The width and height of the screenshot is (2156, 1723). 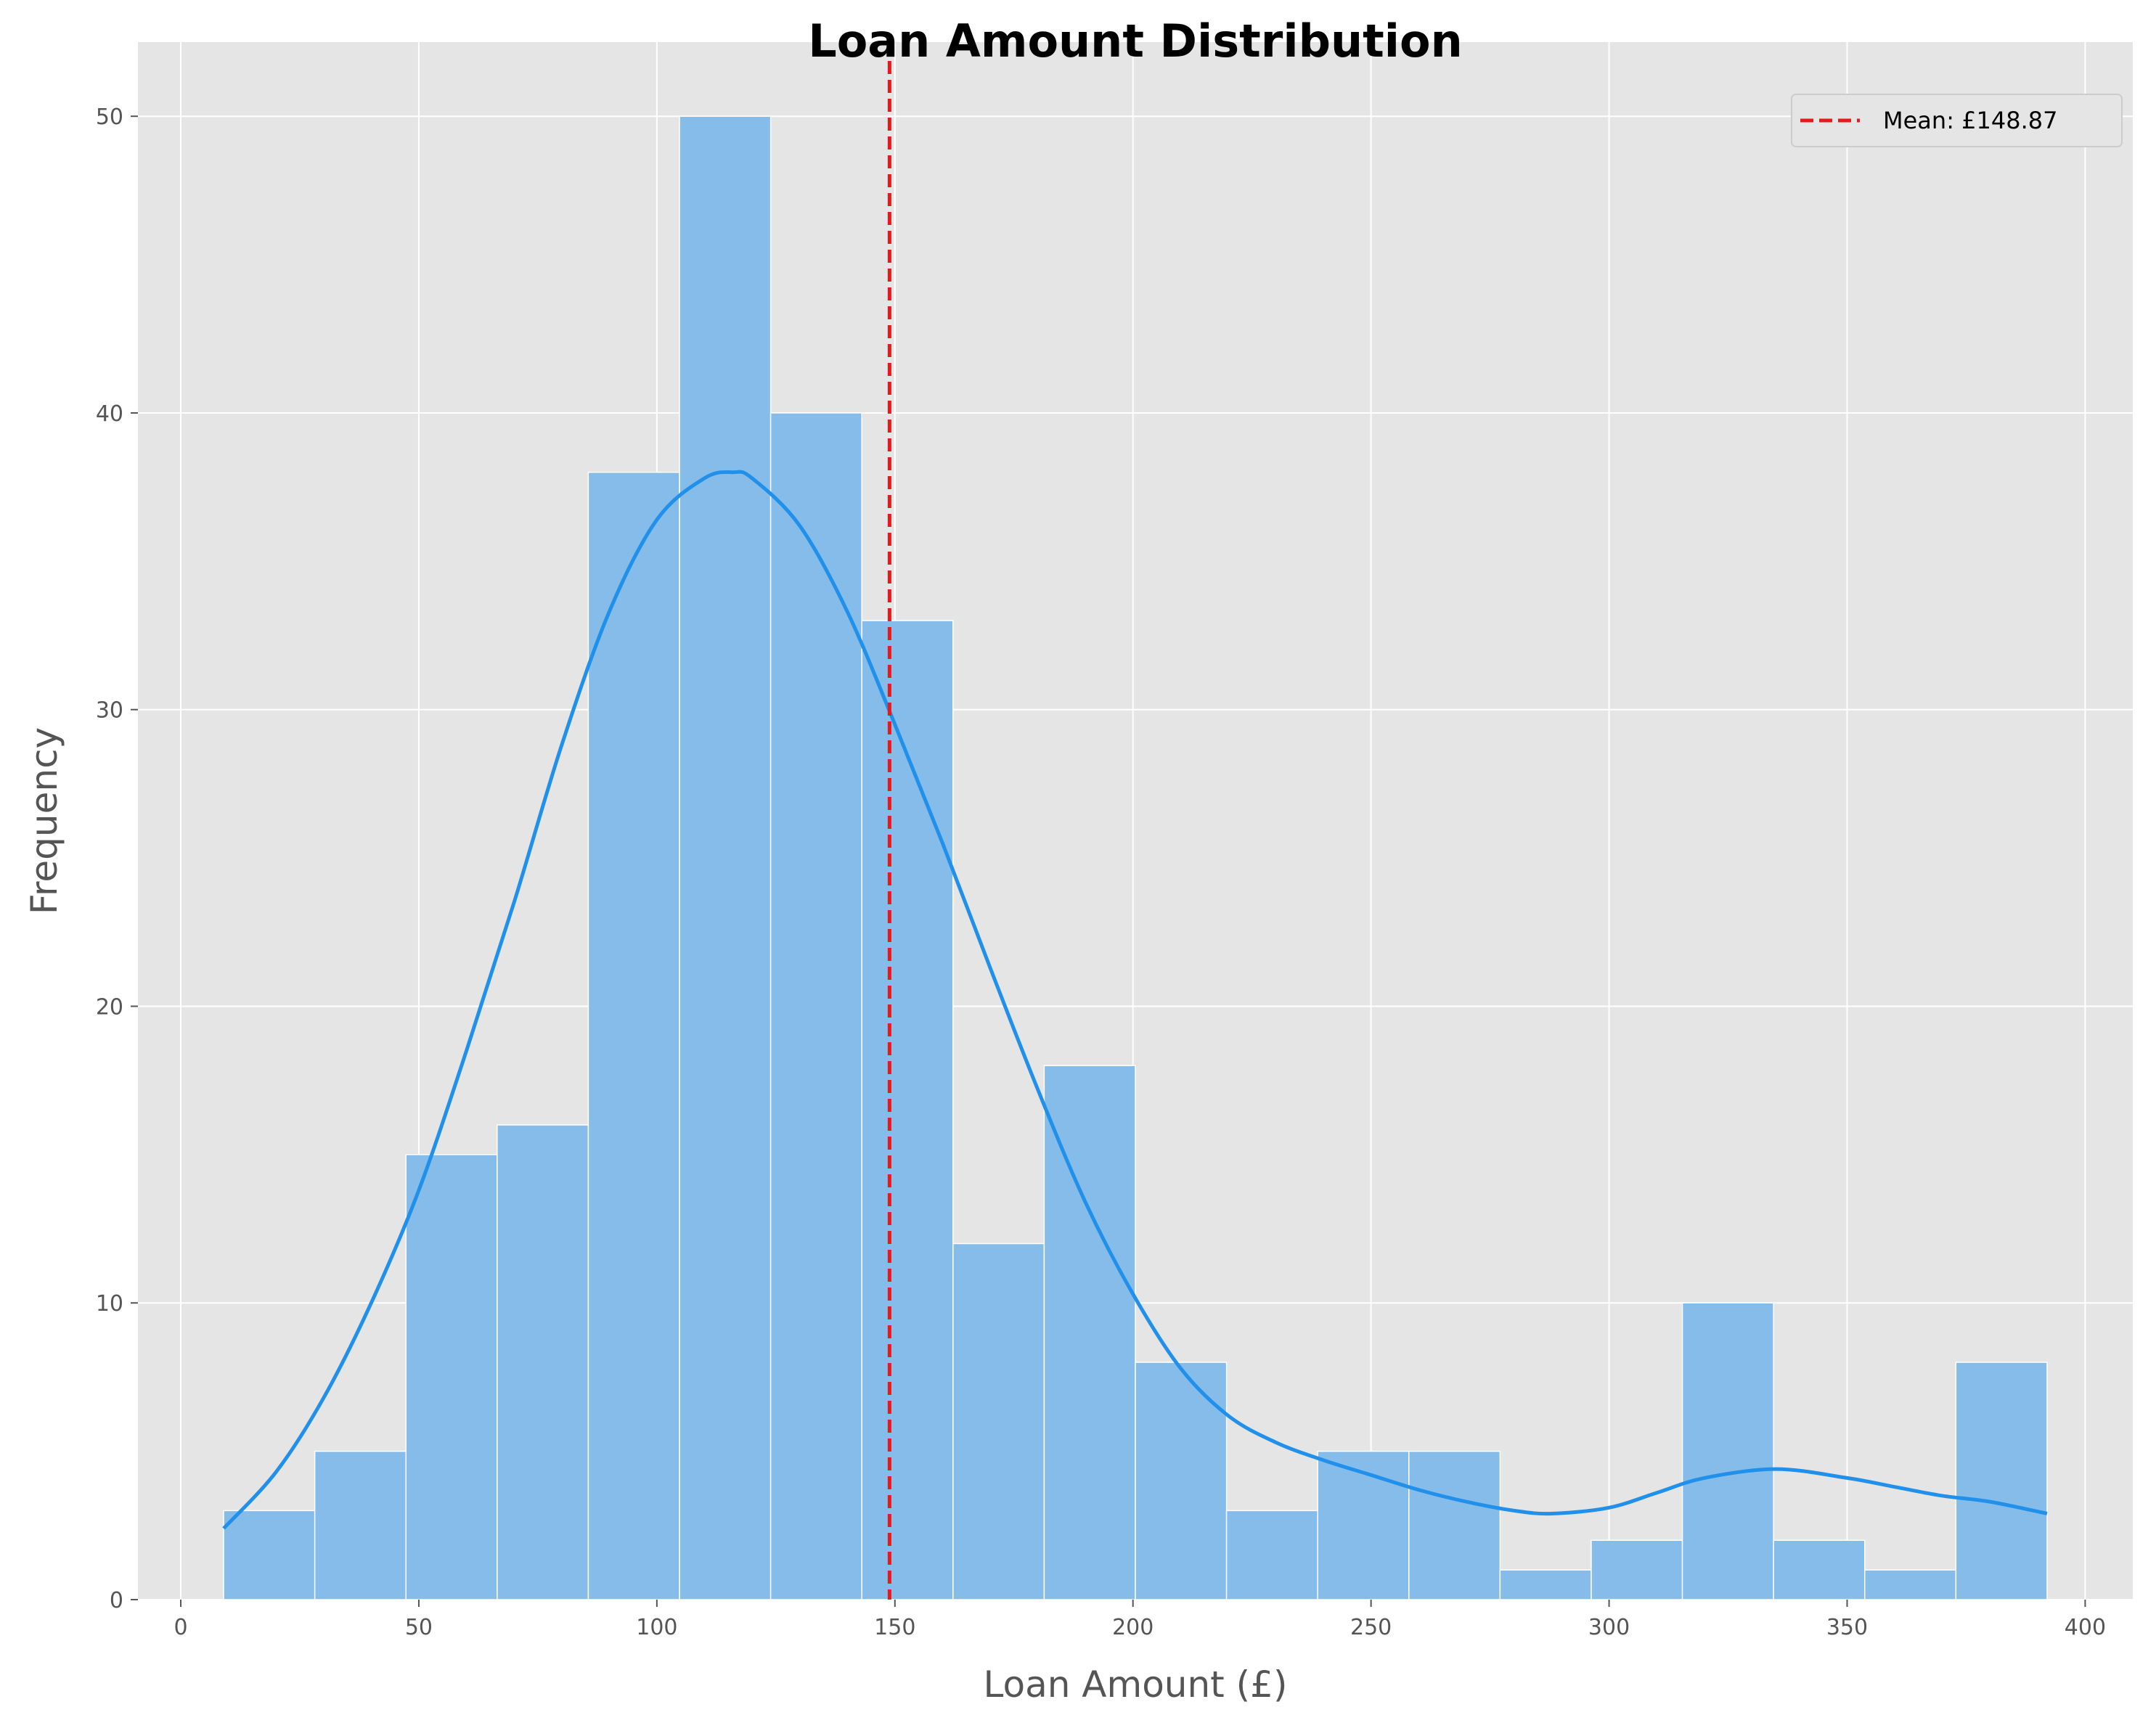 I want to click on x-tick-label: 50, so click(x=419, y=1627).